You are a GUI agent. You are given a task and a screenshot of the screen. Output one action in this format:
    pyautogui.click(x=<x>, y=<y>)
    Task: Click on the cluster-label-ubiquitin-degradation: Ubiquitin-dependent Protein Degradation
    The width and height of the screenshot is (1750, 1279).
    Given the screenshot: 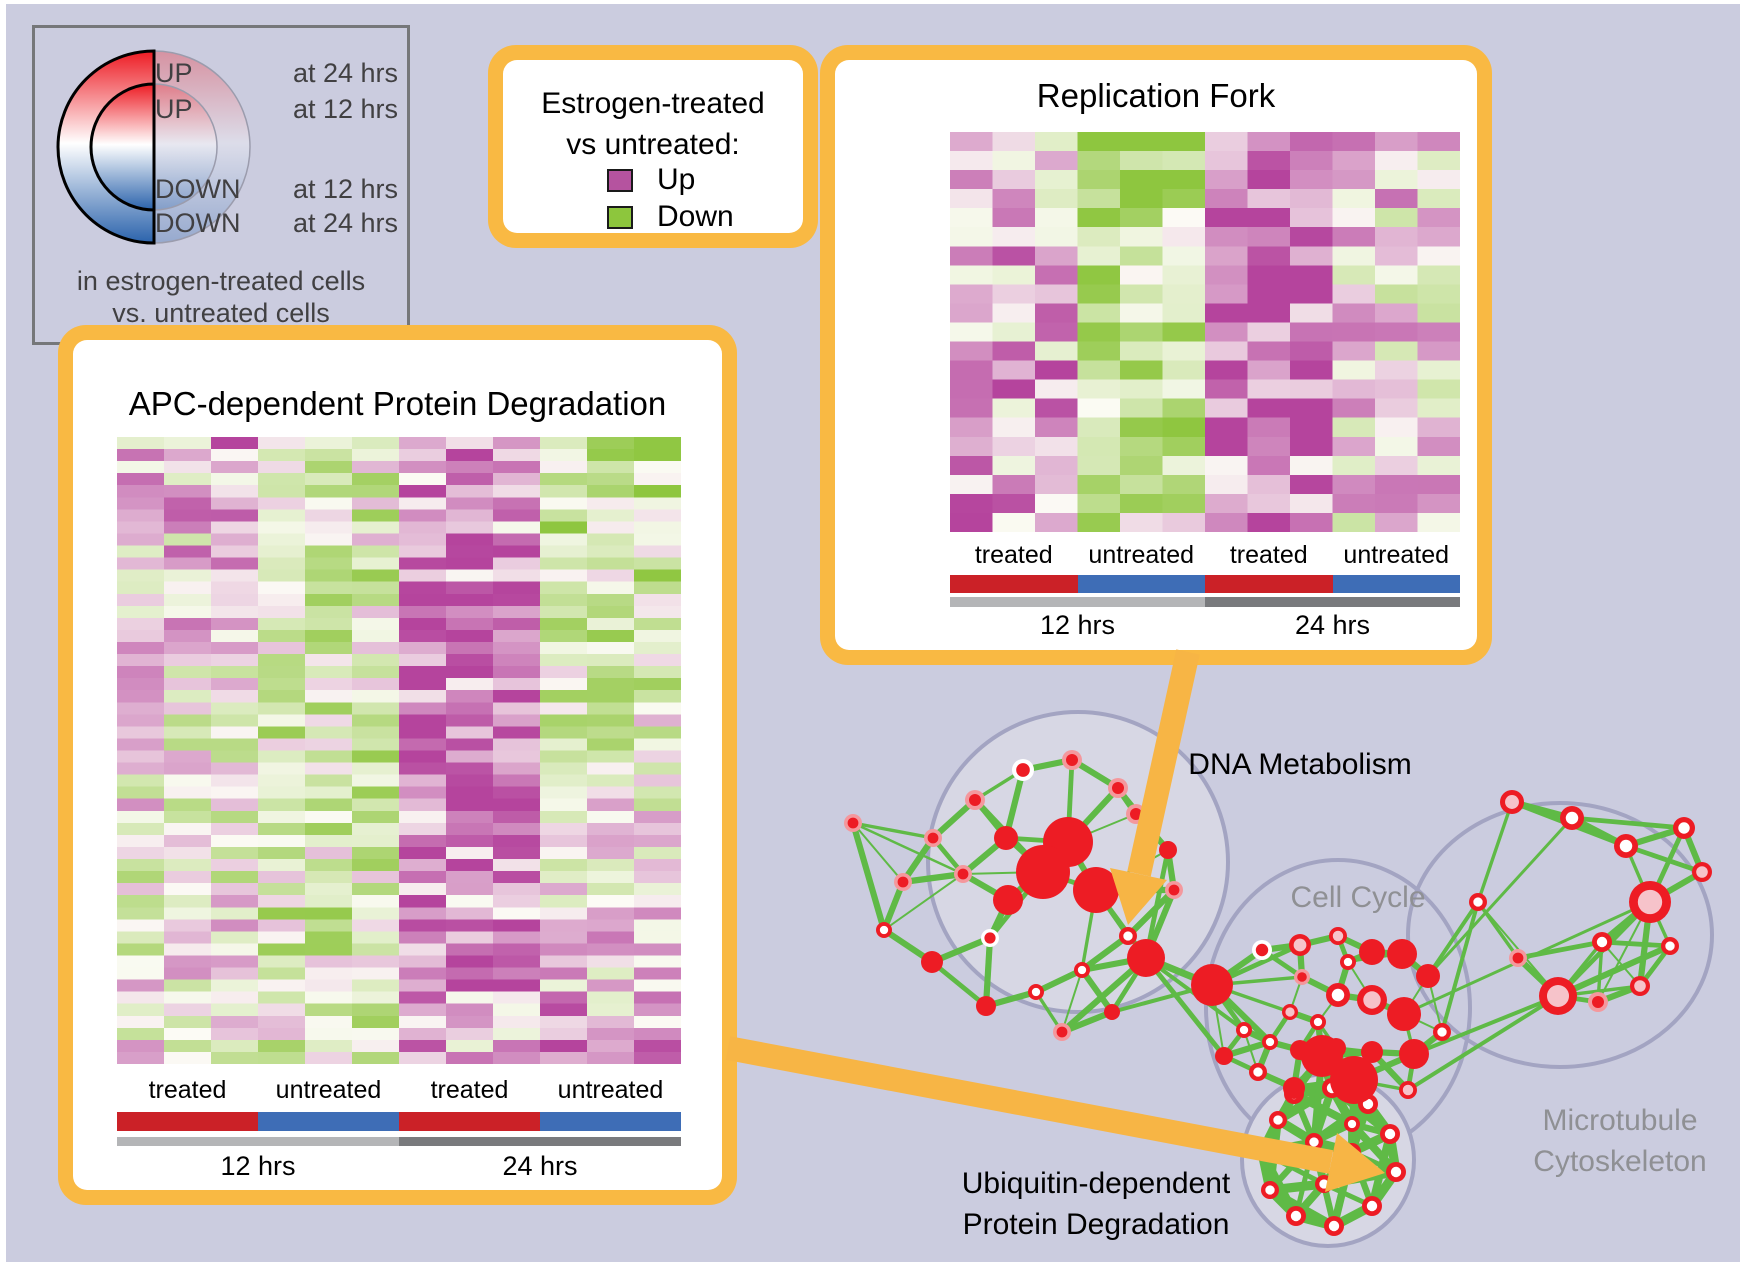 What is the action you would take?
    pyautogui.click(x=1096, y=1204)
    